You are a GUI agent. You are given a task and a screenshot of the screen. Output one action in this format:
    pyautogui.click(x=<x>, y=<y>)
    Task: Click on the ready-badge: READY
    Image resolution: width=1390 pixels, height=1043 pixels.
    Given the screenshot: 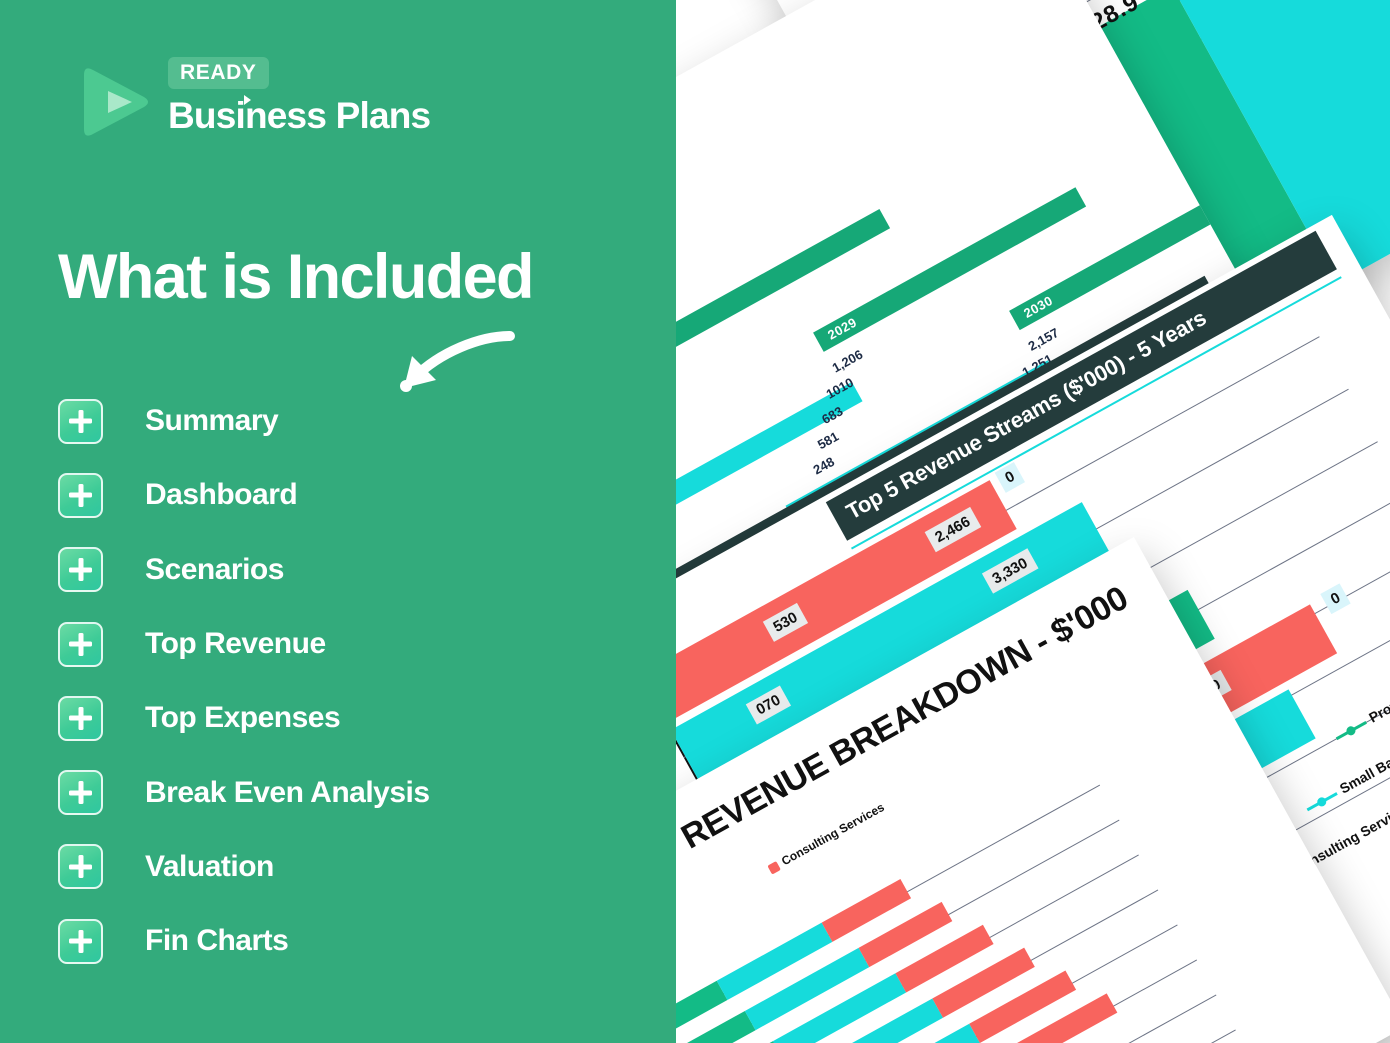 What is the action you would take?
    pyautogui.click(x=218, y=73)
    